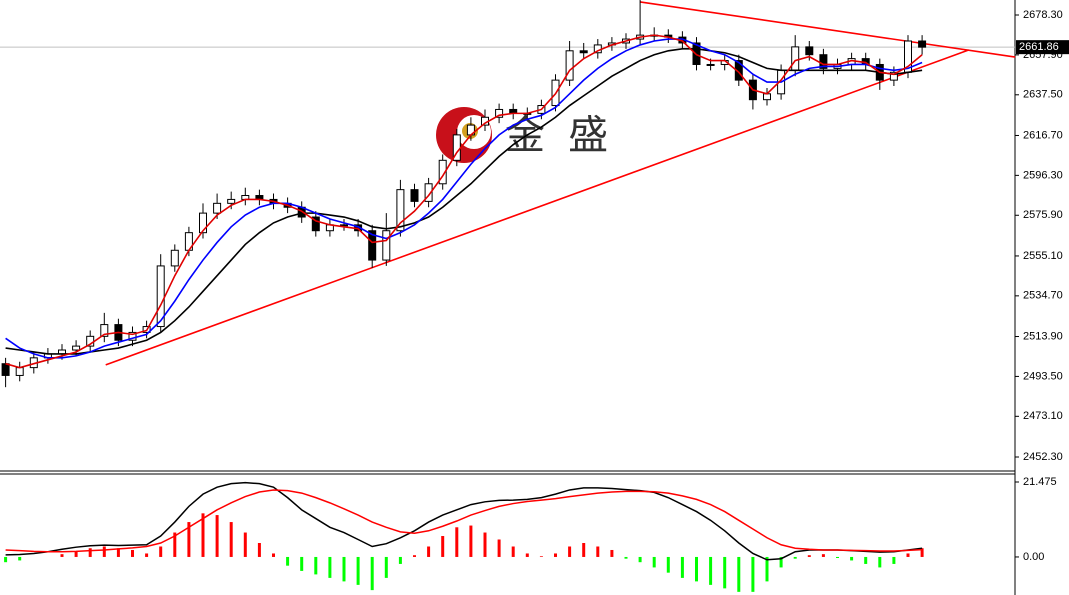  Describe the element at coordinates (1033, 557) in the screenshot. I see `y-tick-label: 0.00` at that location.